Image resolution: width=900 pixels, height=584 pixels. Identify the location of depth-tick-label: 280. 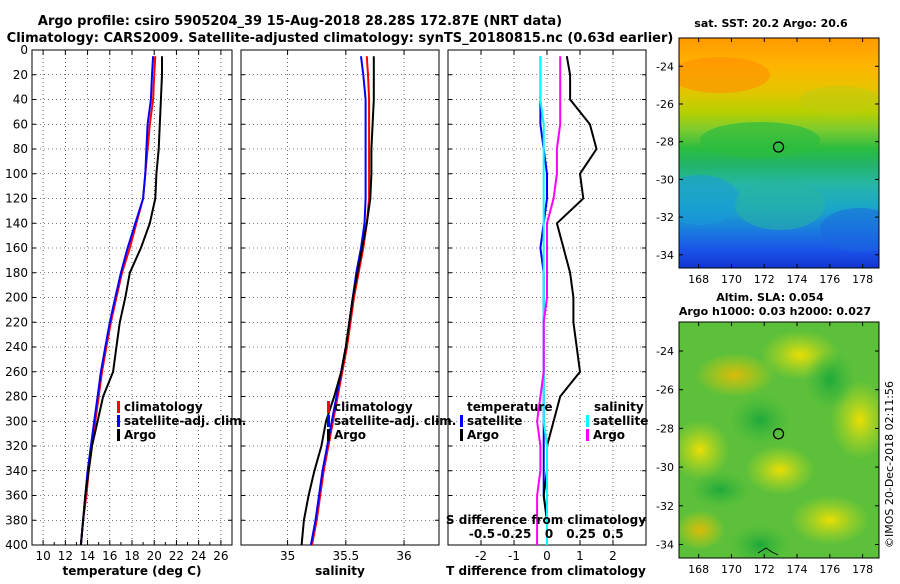
(16, 397).